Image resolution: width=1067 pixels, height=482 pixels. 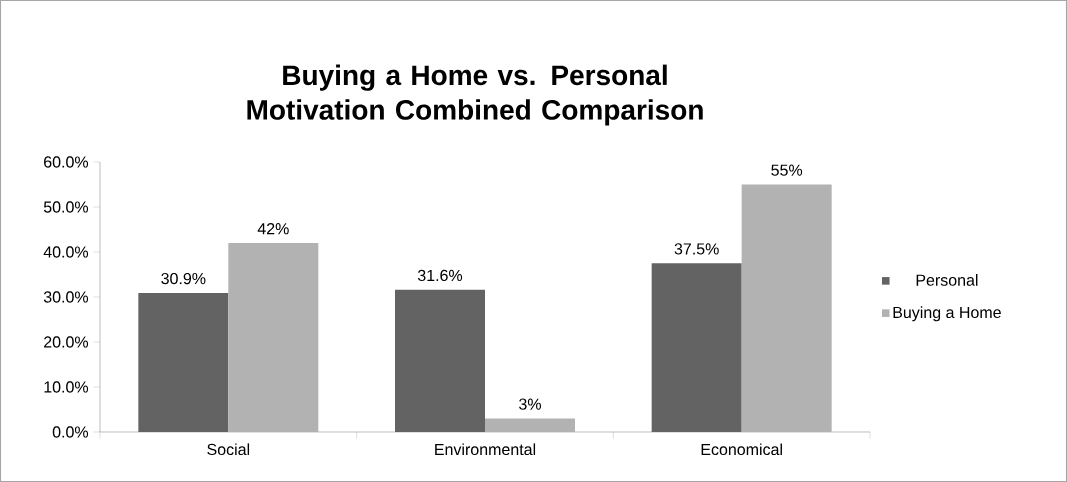 I want to click on legend-label: Personal, so click(x=947, y=280).